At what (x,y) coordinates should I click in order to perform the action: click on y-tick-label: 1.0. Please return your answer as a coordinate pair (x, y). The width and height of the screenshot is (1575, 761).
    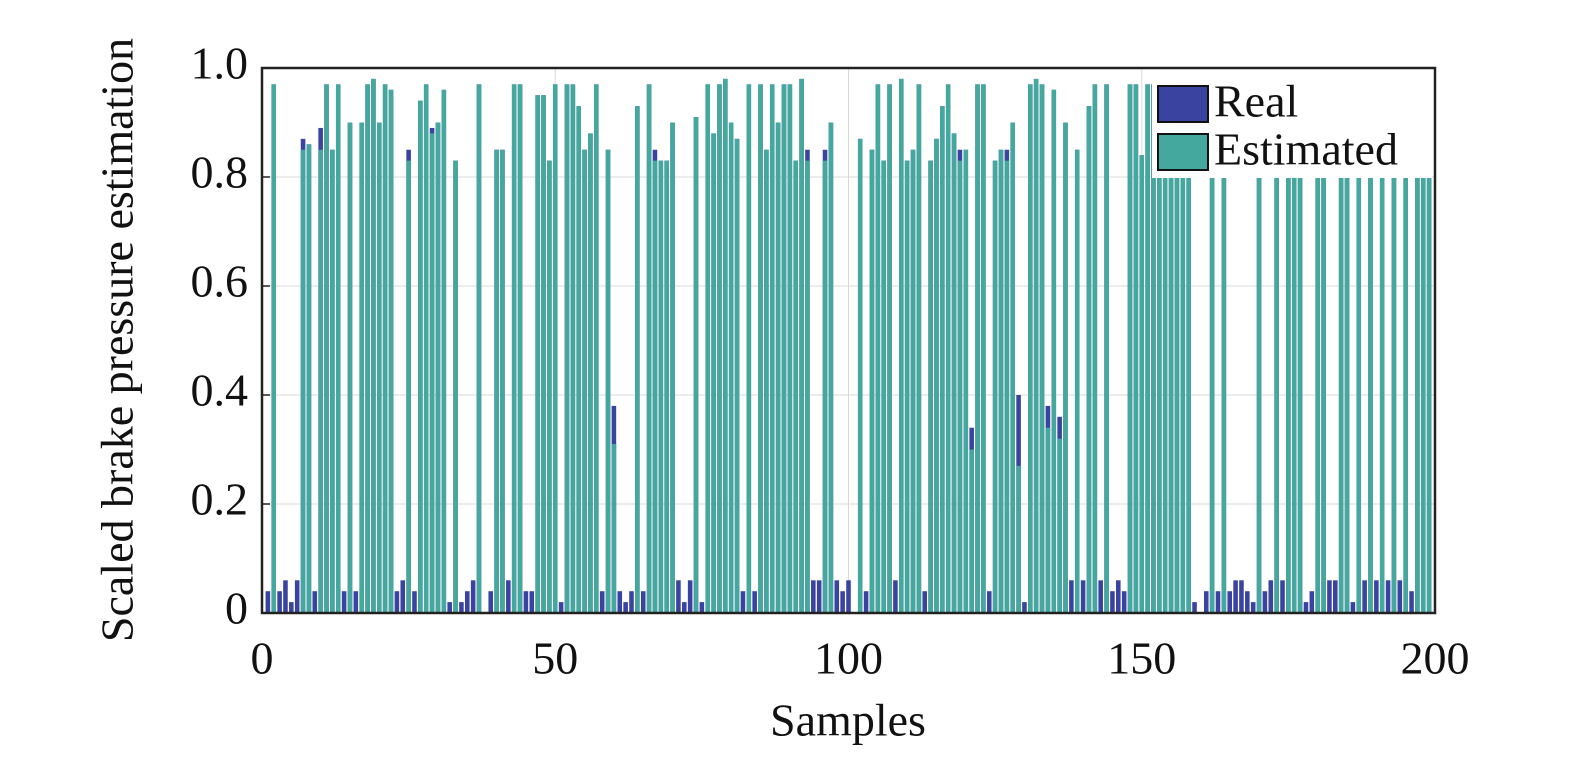
    Looking at the image, I should click on (220, 63).